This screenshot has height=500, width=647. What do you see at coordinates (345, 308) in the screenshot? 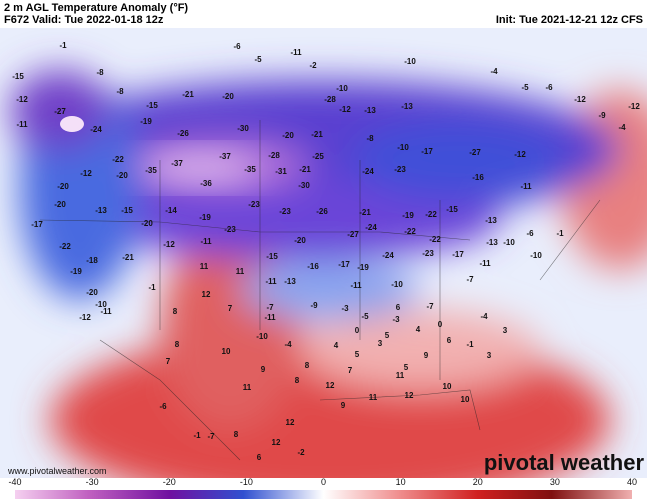
I see `anomaly-label: -3` at bounding box center [345, 308].